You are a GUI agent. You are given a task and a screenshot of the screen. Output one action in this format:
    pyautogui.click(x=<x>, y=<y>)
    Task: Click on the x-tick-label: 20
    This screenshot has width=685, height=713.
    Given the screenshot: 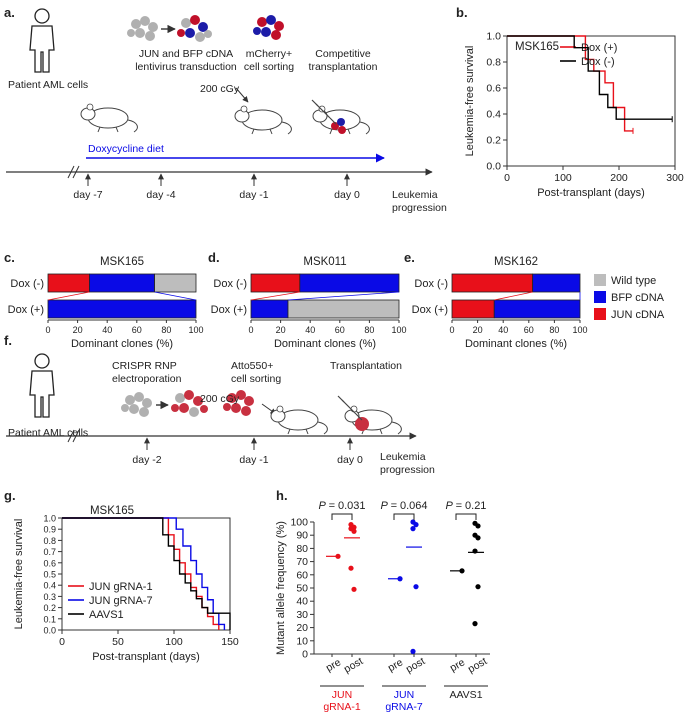 What is the action you would take?
    pyautogui.click(x=478, y=330)
    